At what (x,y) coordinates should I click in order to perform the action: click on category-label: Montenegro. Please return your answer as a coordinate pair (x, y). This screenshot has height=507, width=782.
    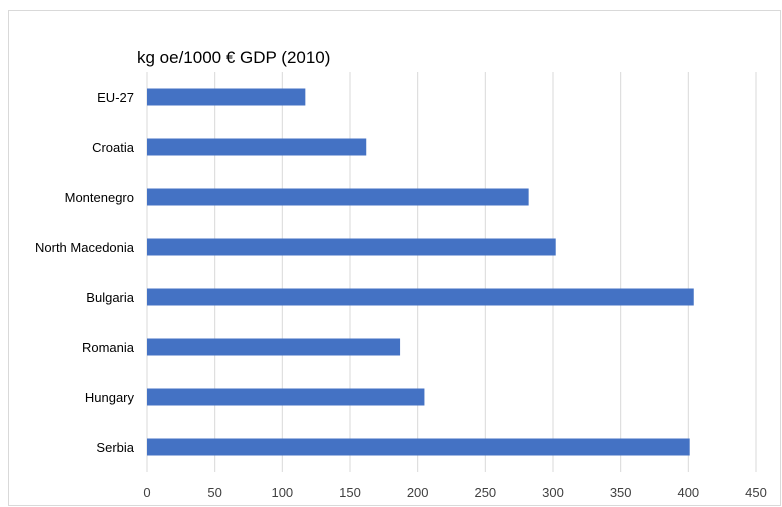
    Looking at the image, I should click on (99, 197).